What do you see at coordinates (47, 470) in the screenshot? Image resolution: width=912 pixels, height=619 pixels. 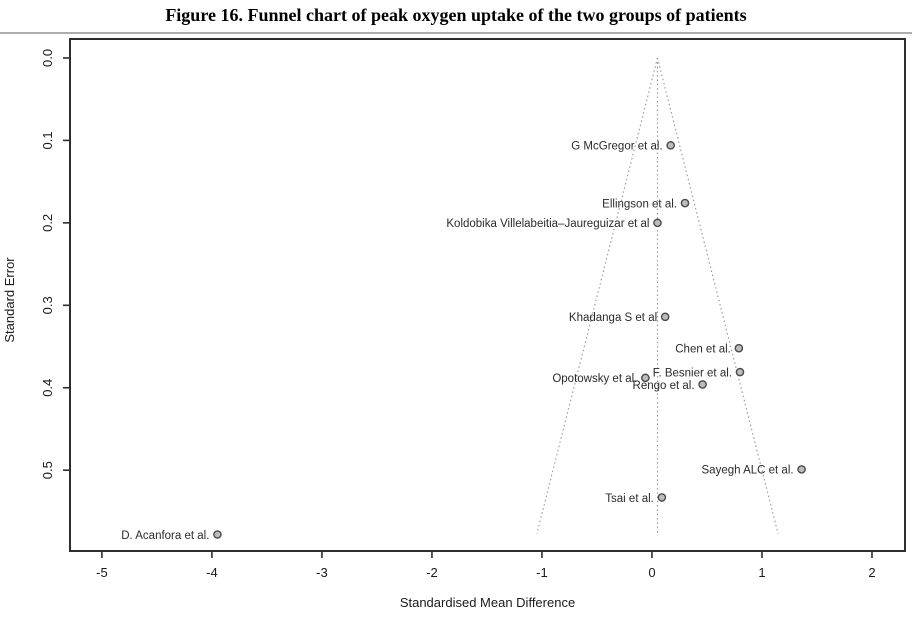 I see `y-axis-tick-label: 0.5` at bounding box center [47, 470].